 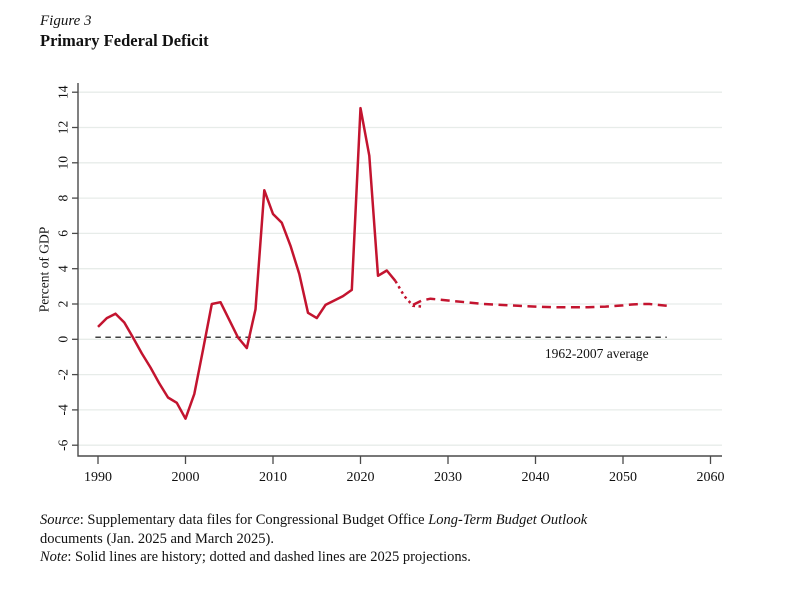 I want to click on ytick-label--2: -2, so click(x=63, y=374).